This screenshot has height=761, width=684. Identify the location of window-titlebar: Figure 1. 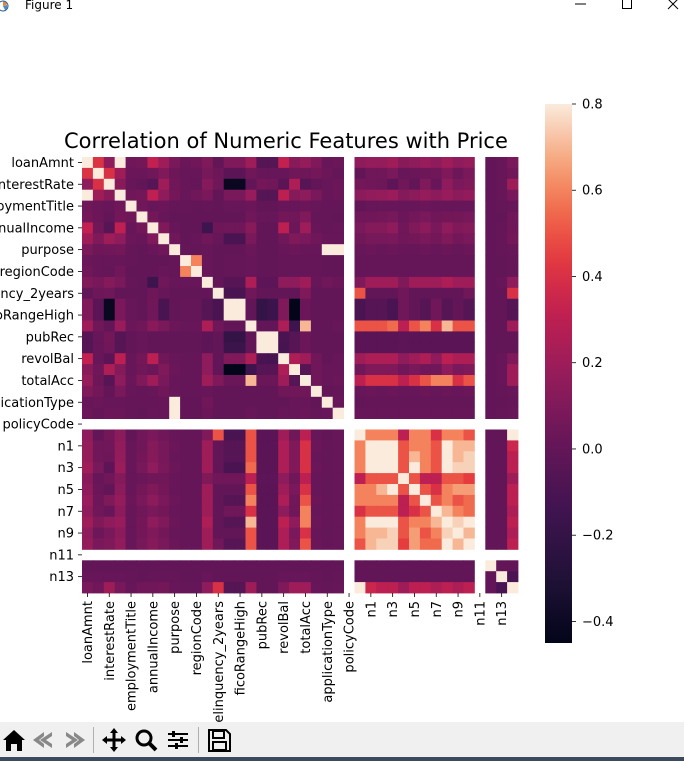
(342, 7).